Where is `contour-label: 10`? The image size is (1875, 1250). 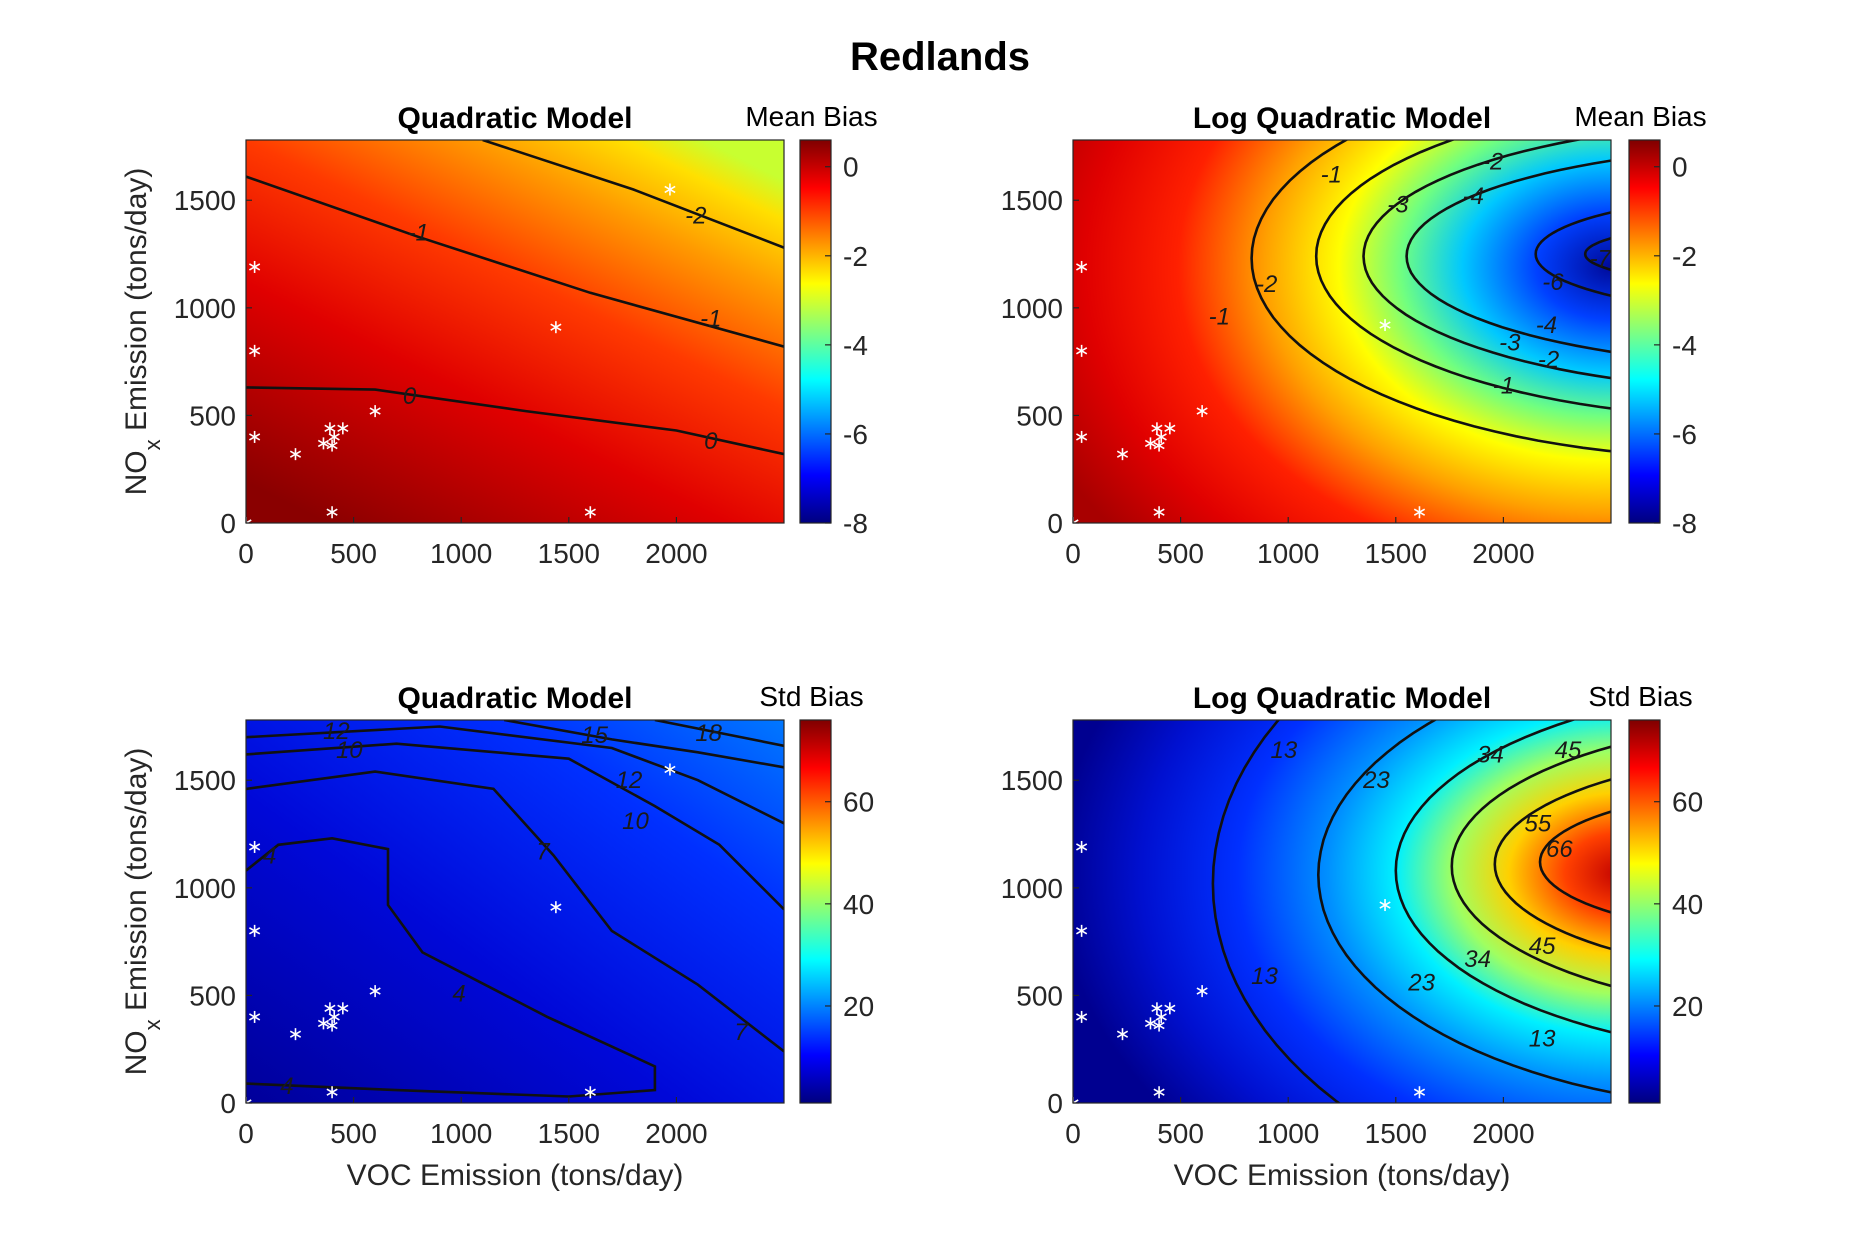
contour-label: 10 is located at coordinates (349, 750).